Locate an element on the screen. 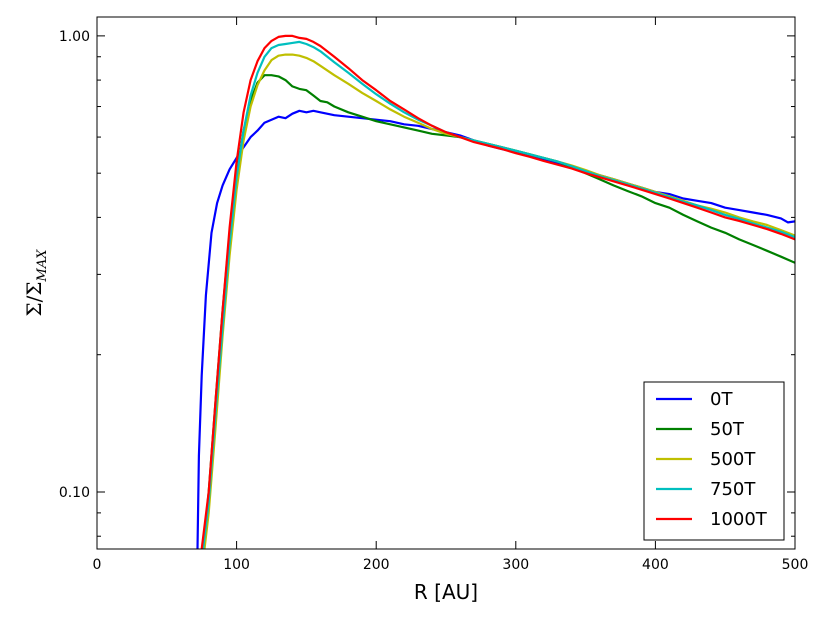 This screenshot has width=830, height=623. x-tick-label: 400 is located at coordinates (655, 565).